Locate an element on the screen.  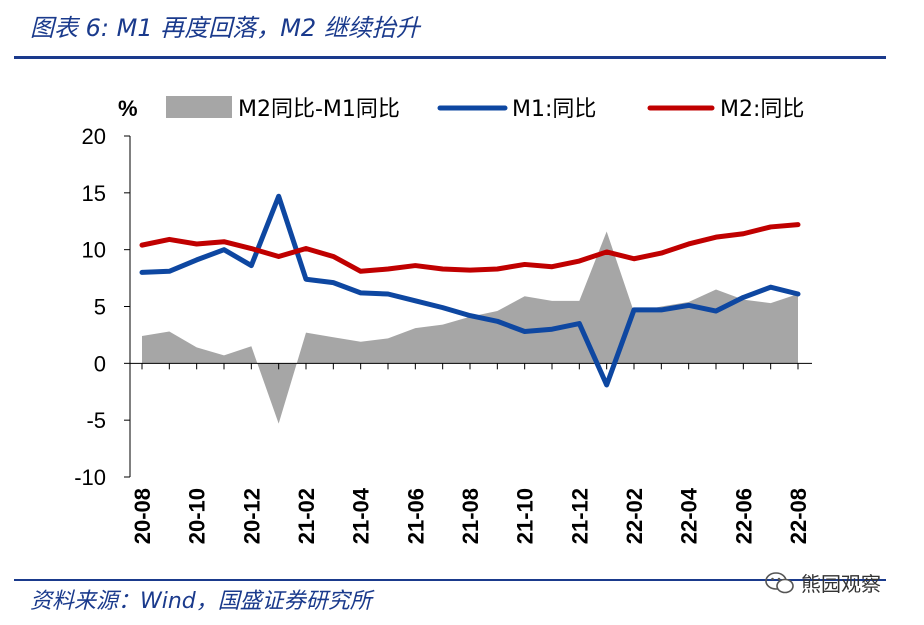
x-tick-label: 20-08 is located at coordinates (142, 516).